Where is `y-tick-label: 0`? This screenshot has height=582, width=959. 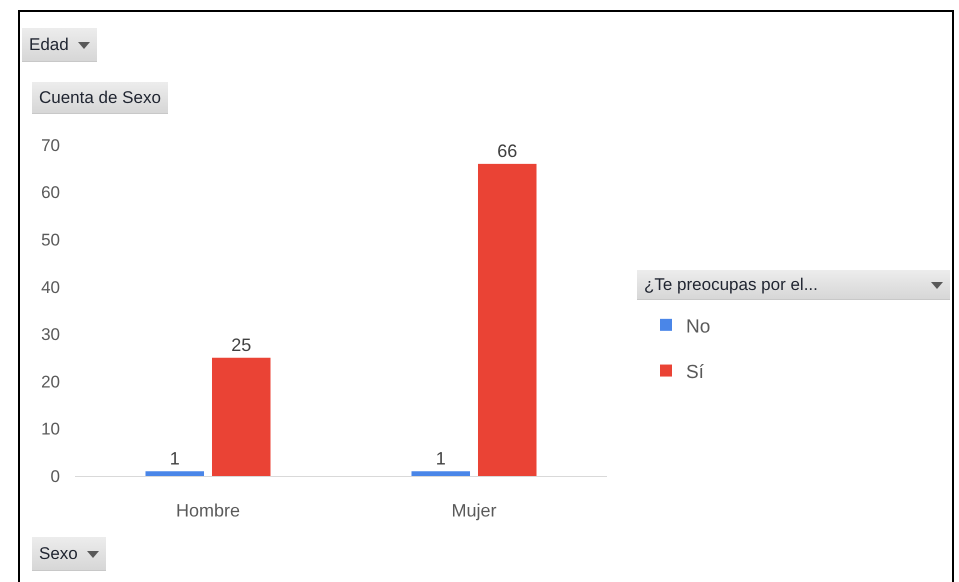
y-tick-label: 0 is located at coordinates (55, 476).